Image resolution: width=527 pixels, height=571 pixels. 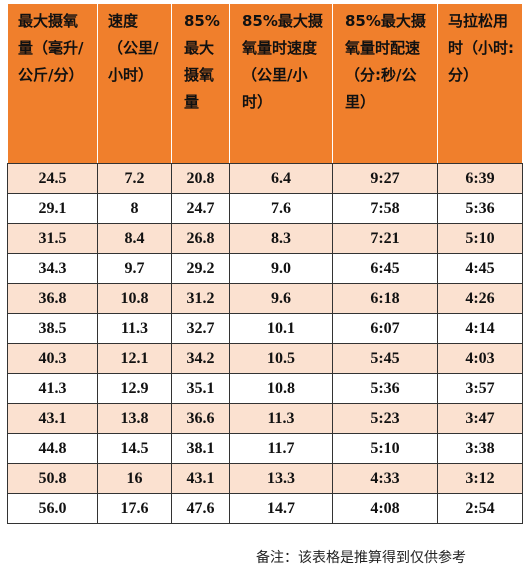 I want to click on cell-85-vo2max: 34.2, so click(x=200, y=358).